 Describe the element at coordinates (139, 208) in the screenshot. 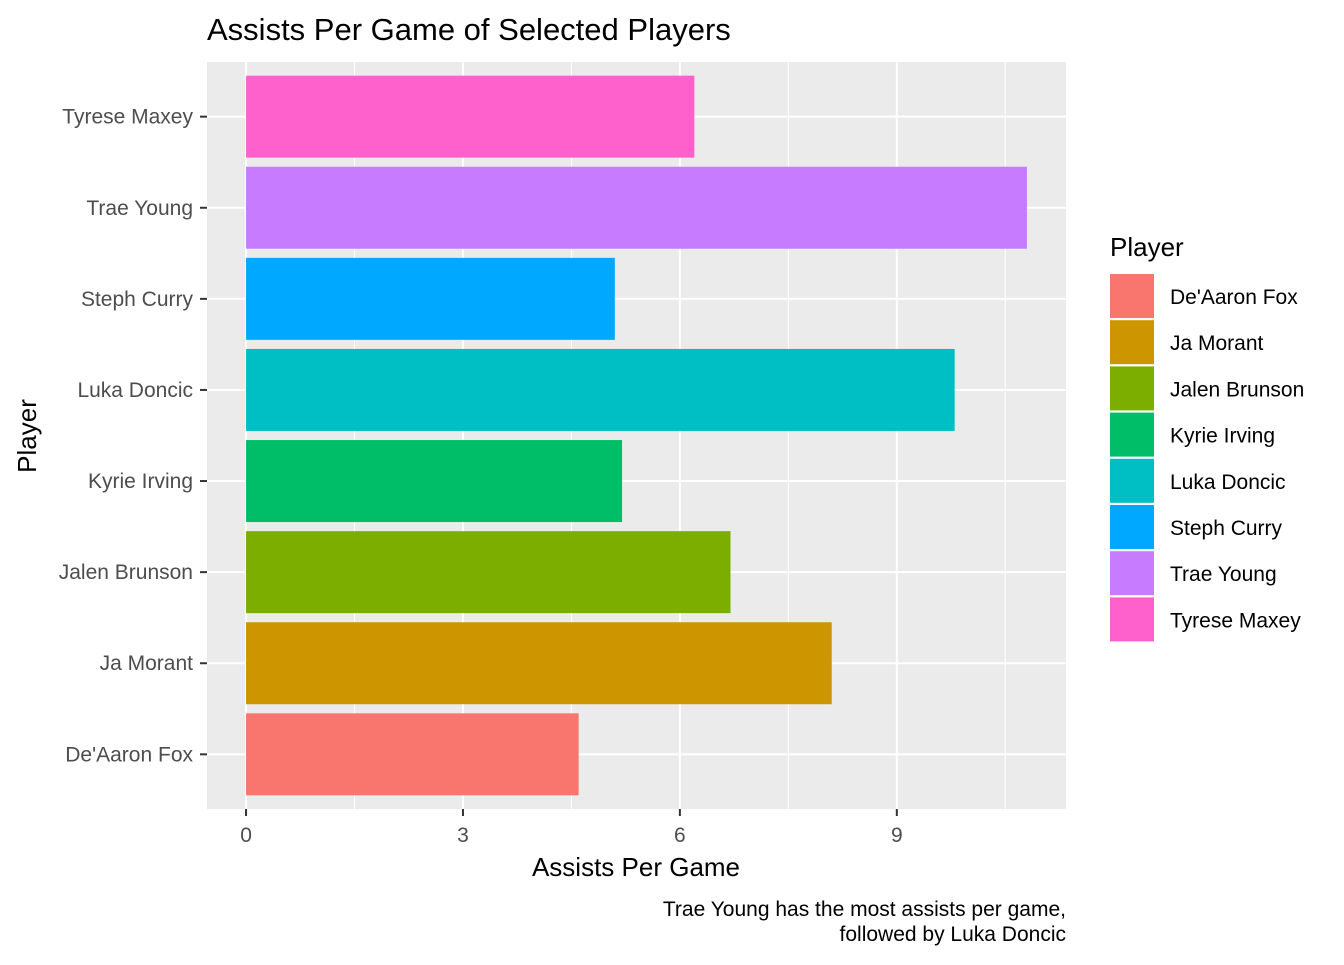

I see `y-tick-label: Trae Young` at that location.